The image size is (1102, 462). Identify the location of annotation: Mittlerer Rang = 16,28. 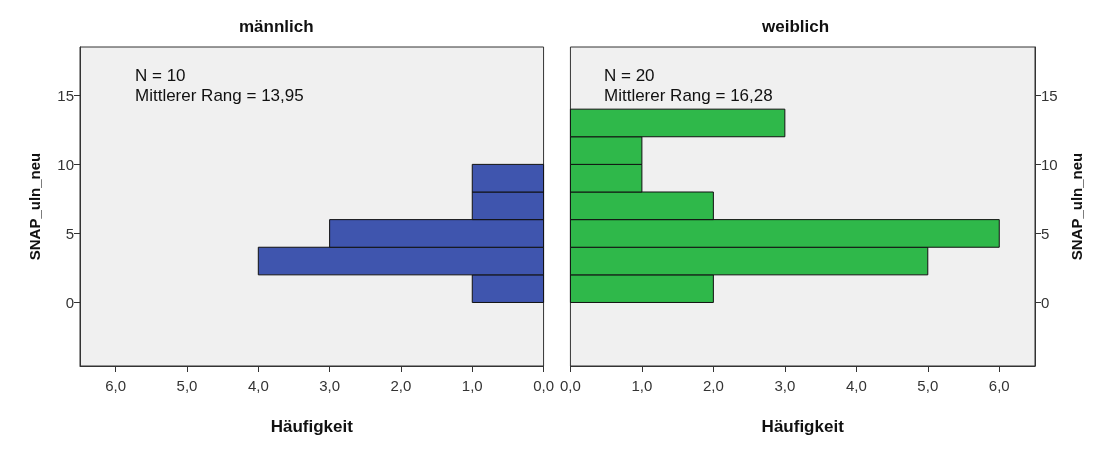
(688, 95).